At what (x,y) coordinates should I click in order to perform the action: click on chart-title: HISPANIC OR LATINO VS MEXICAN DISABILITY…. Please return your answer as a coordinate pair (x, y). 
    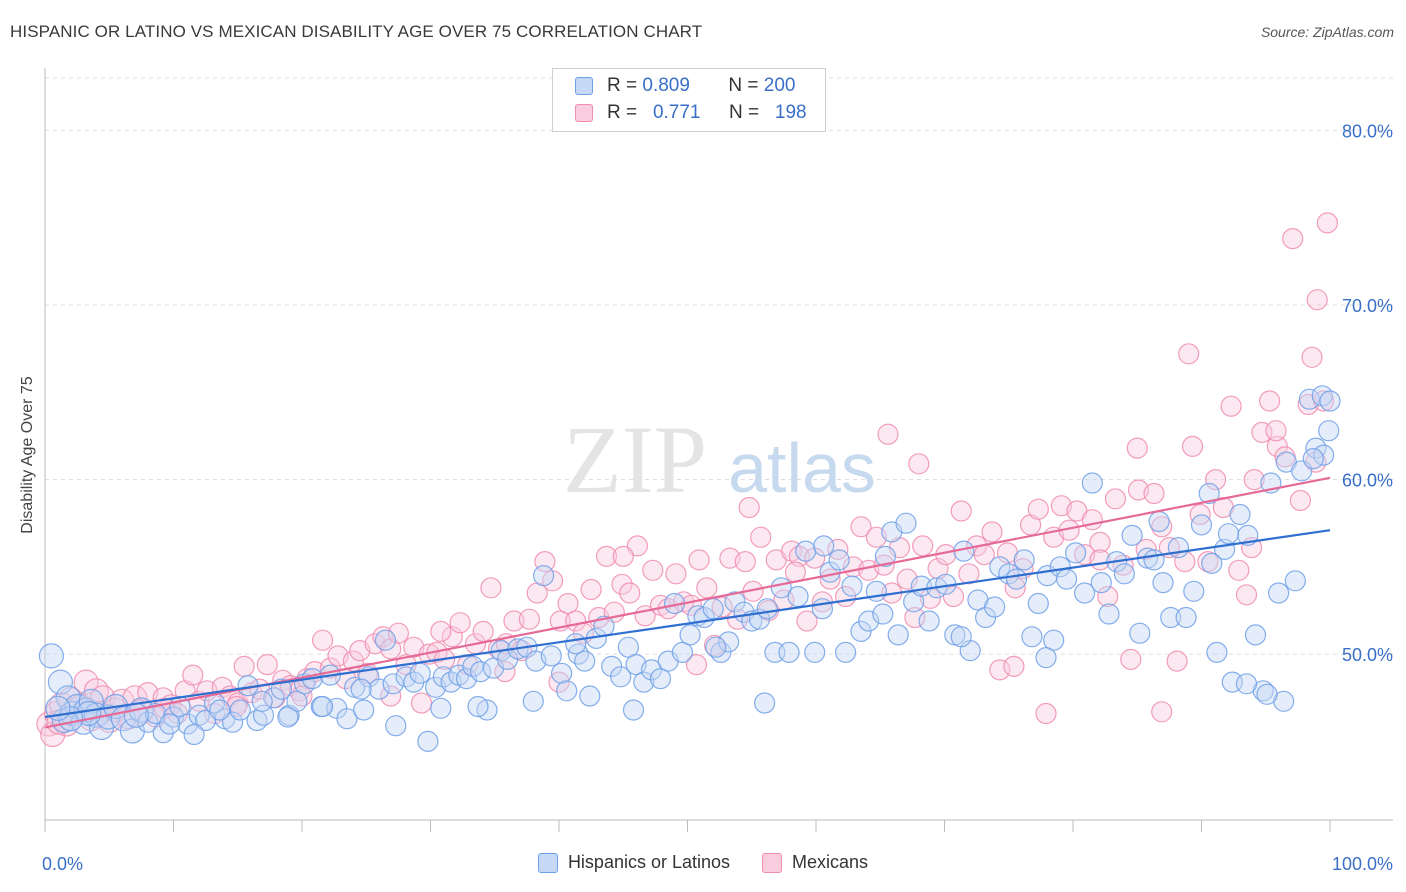
    Looking at the image, I should click on (356, 31).